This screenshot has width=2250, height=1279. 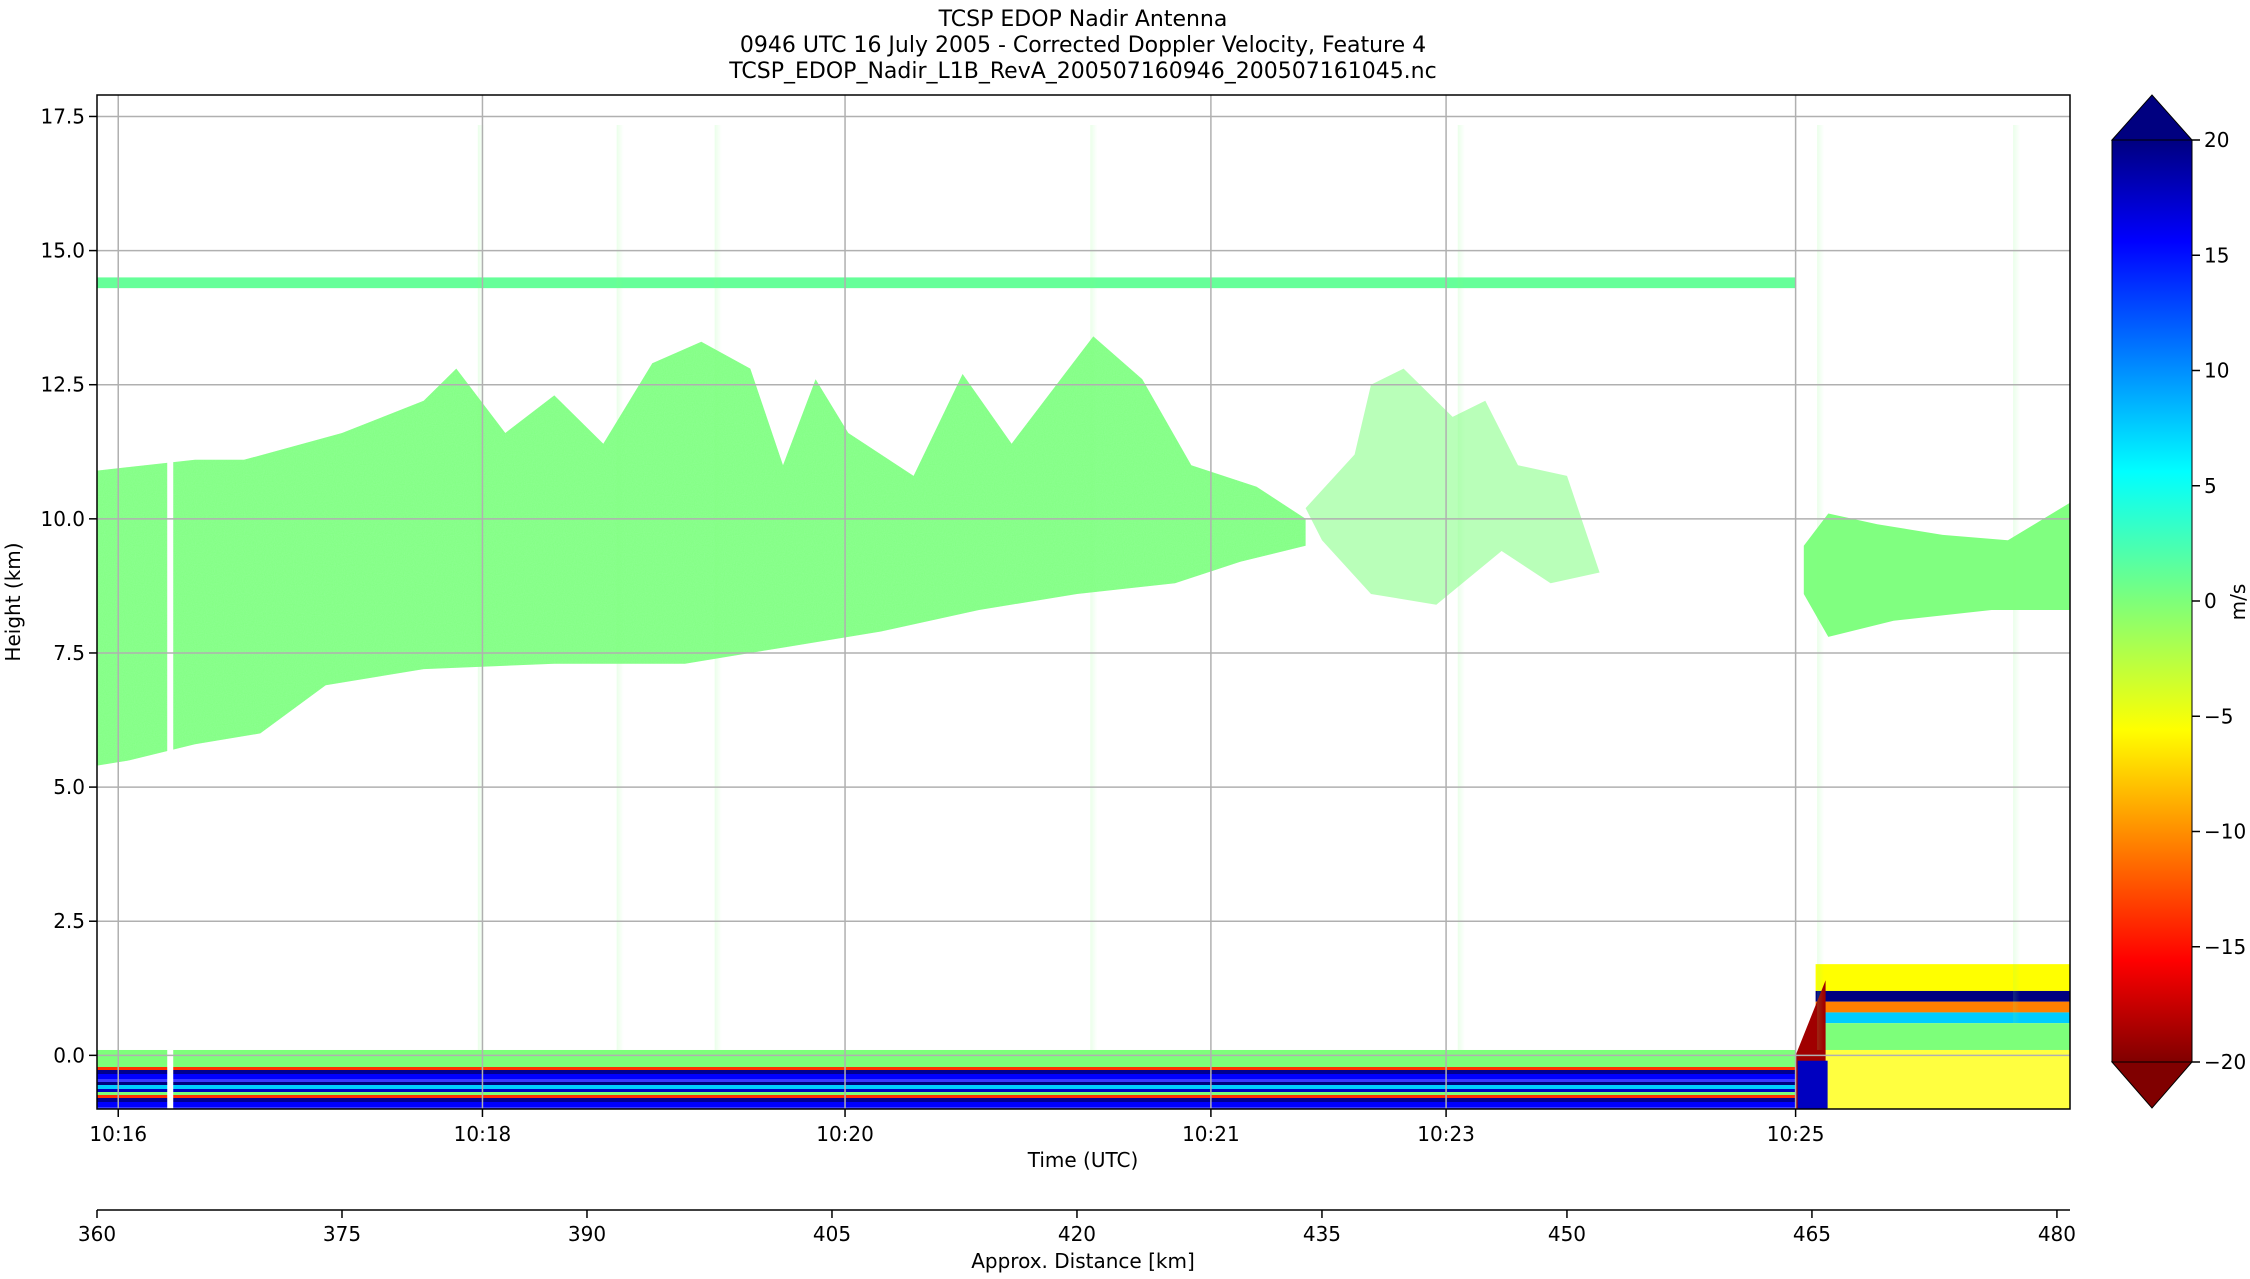 I want to click on colorbar: −20 −15 −10 −5 0 5 10 15 20, so click(x=2178, y=601).